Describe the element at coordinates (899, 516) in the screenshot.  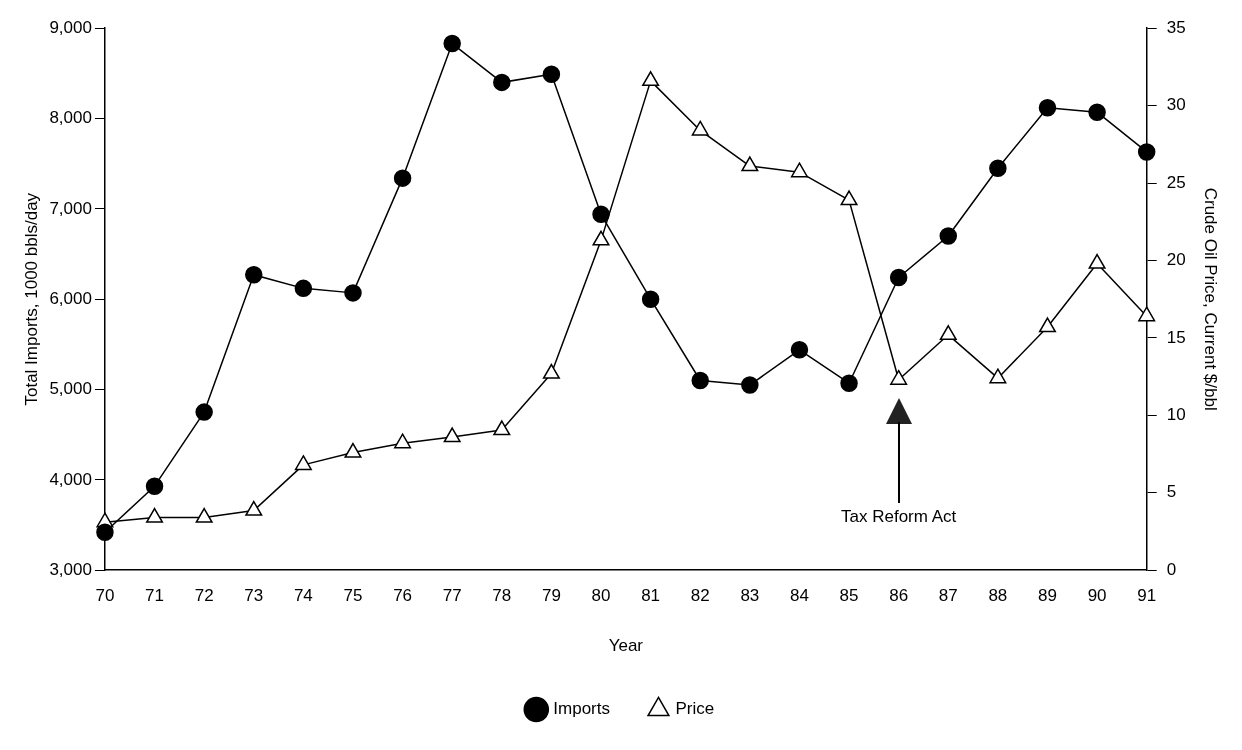
I see `annotation: Tax Reform Act` at that location.